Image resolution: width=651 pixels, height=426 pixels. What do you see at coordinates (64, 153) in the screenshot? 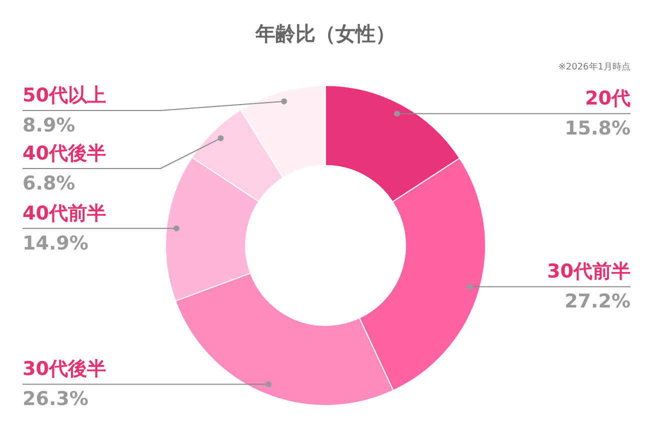
I see `slice-label: 40代後半` at bounding box center [64, 153].